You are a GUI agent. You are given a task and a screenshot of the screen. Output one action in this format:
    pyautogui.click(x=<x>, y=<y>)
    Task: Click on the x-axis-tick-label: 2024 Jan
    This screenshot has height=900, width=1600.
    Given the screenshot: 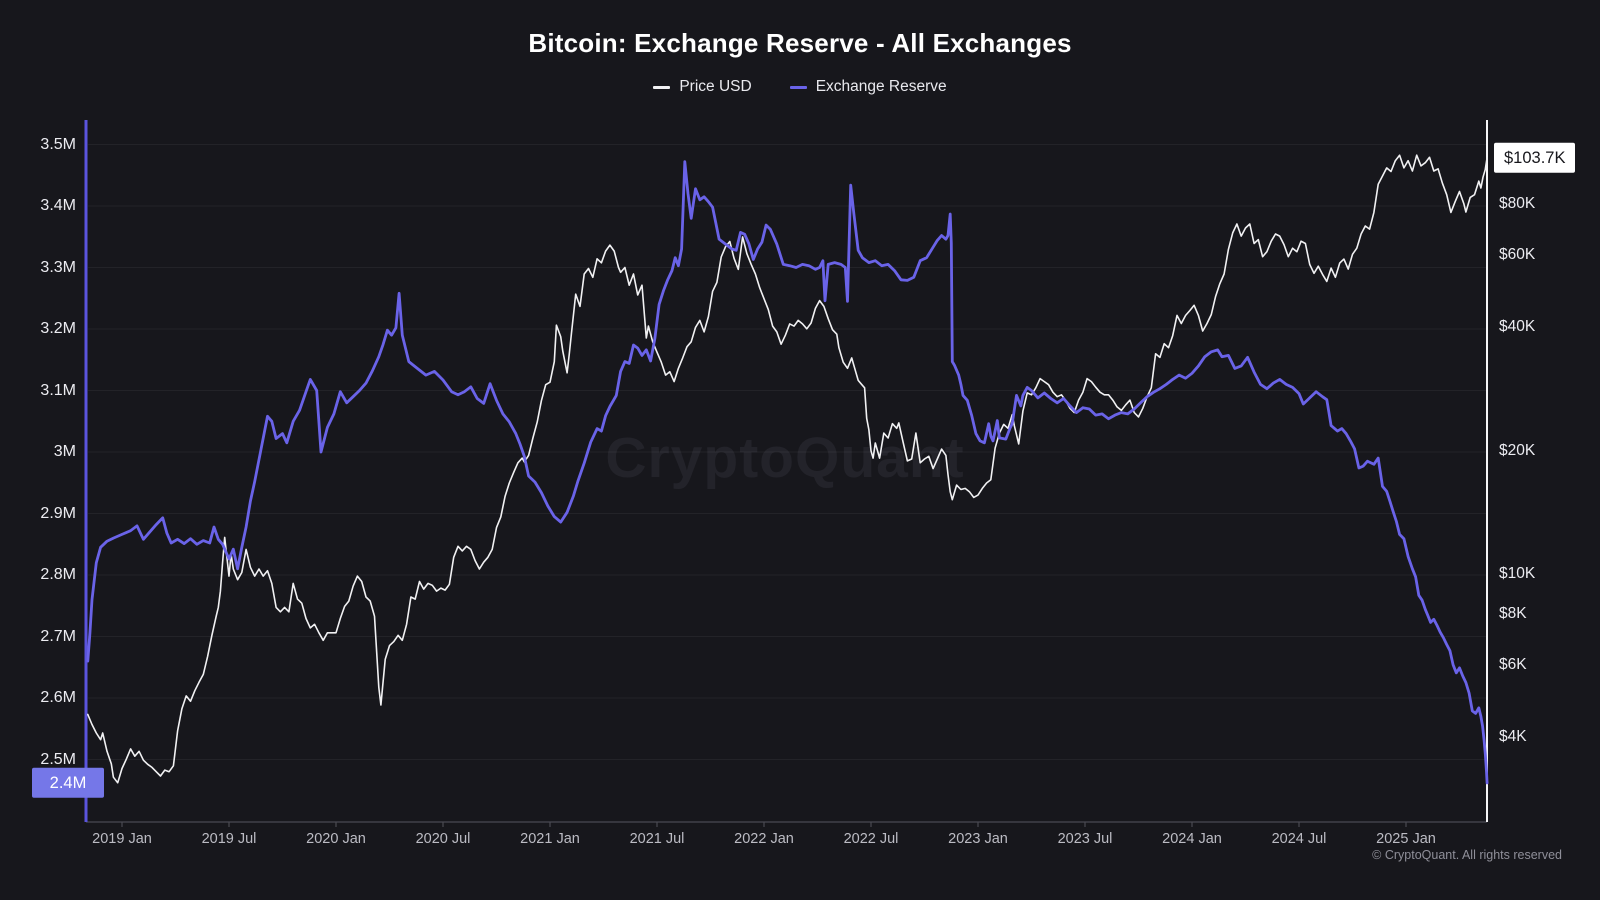 What is the action you would take?
    pyautogui.click(x=1192, y=839)
    